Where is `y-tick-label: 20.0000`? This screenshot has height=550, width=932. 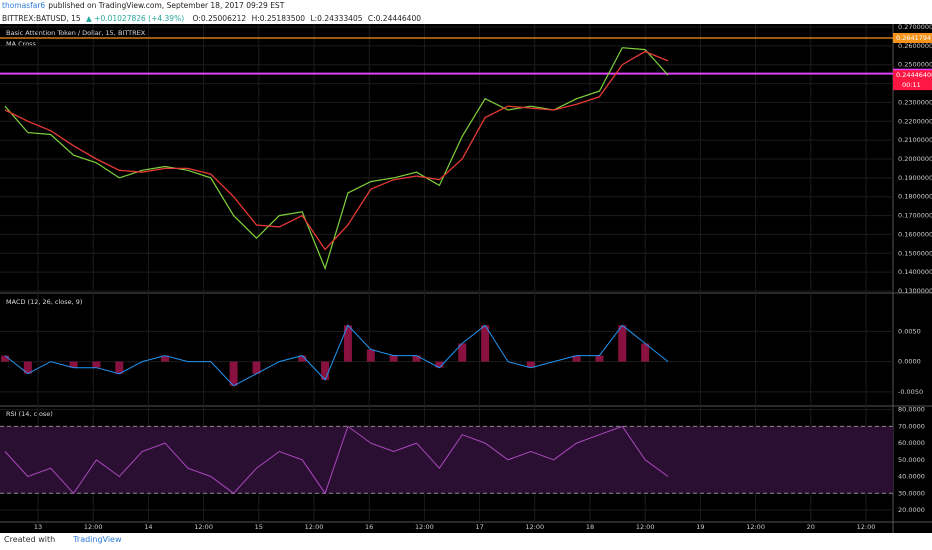
y-tick-label: 20.0000 is located at coordinates (911, 510).